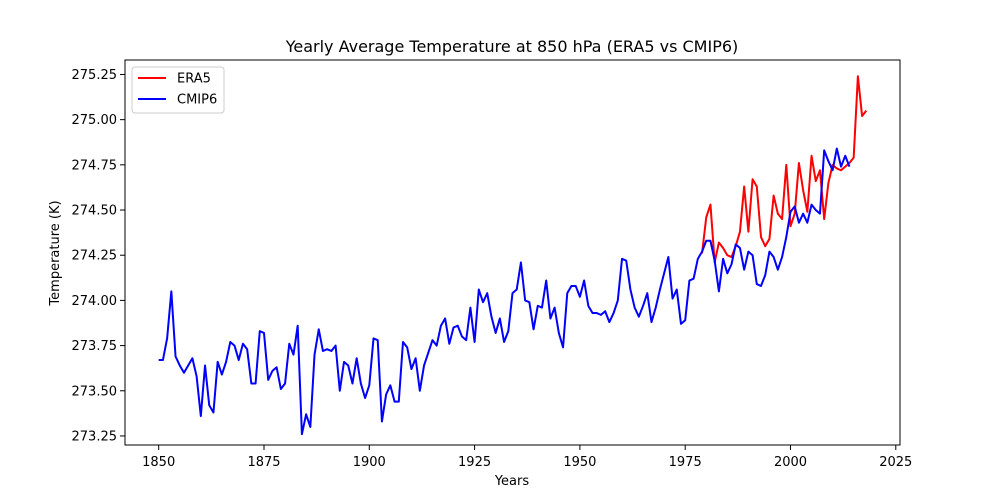 Image resolution: width=1000 pixels, height=500 pixels. I want to click on x-axis: 1850 1875 1900 1925 1950 1975 2000 2025, so click(527, 457).